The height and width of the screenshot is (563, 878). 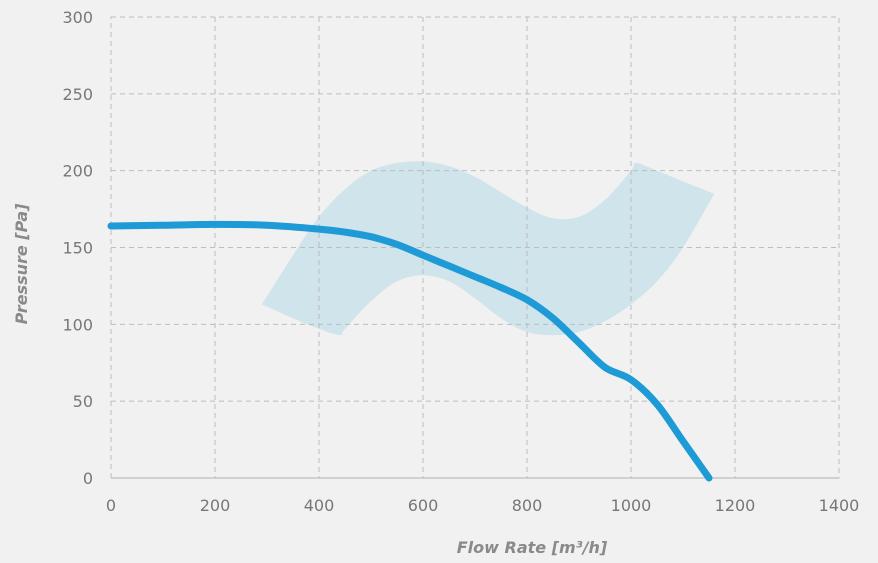 I want to click on x-tick-label: 600, so click(x=423, y=505).